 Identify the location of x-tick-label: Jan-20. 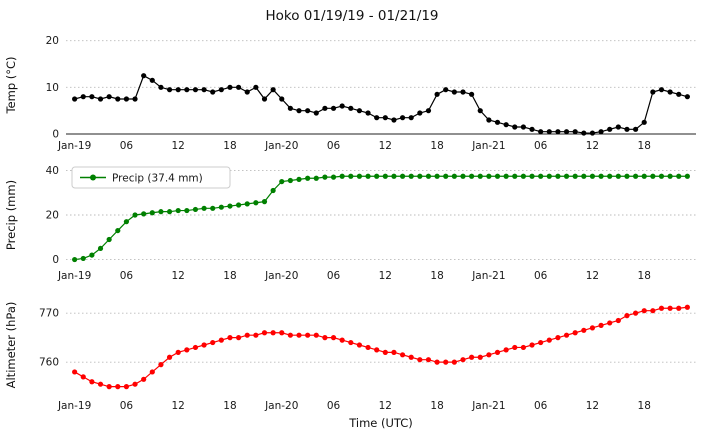
(281, 146).